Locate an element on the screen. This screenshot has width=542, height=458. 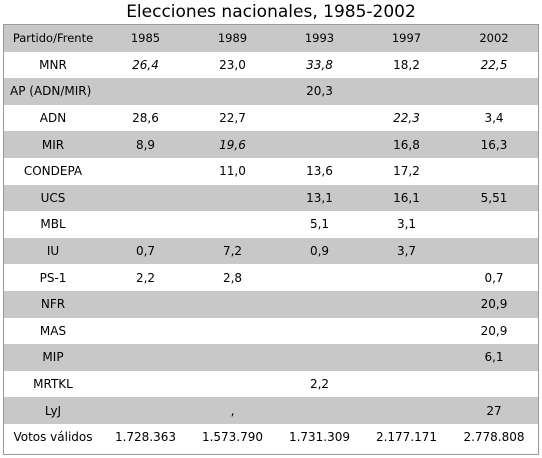
party-name: MBL is located at coordinates (53, 224).